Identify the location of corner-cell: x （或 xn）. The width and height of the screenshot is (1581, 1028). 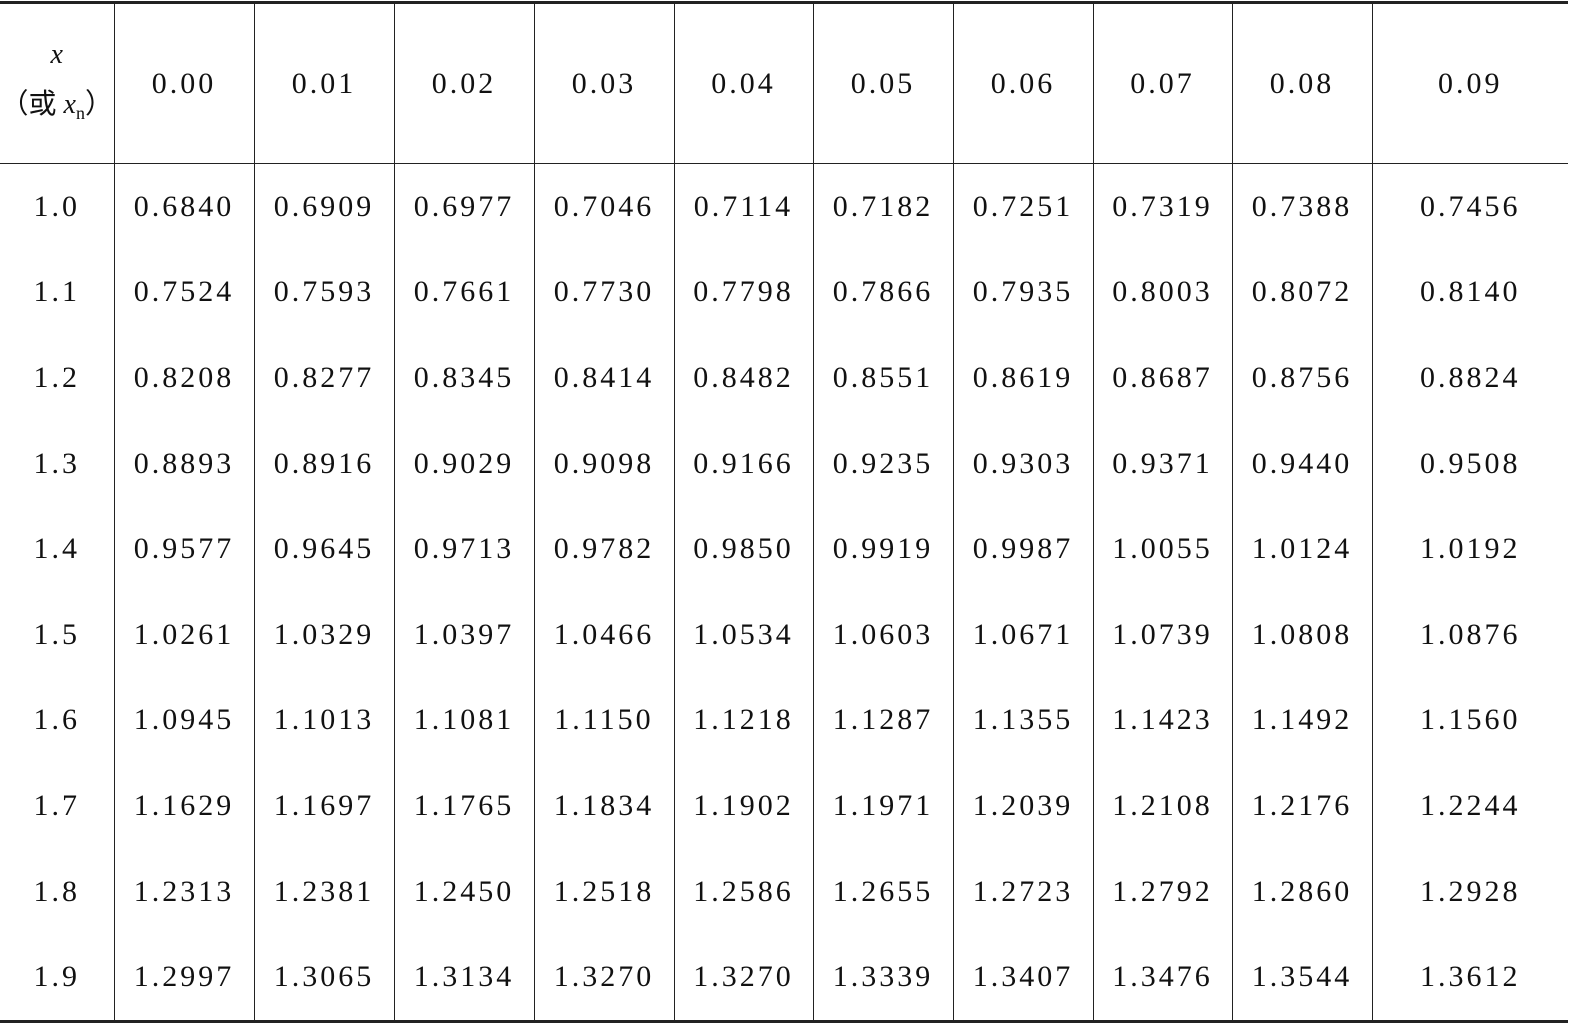
(57, 82).